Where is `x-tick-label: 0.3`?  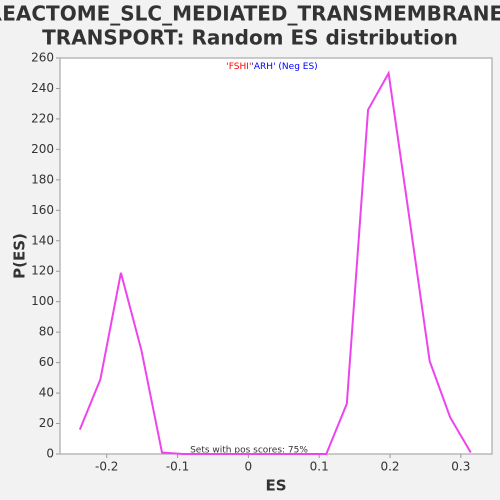 x-tick-label: 0.3 is located at coordinates (460, 467).